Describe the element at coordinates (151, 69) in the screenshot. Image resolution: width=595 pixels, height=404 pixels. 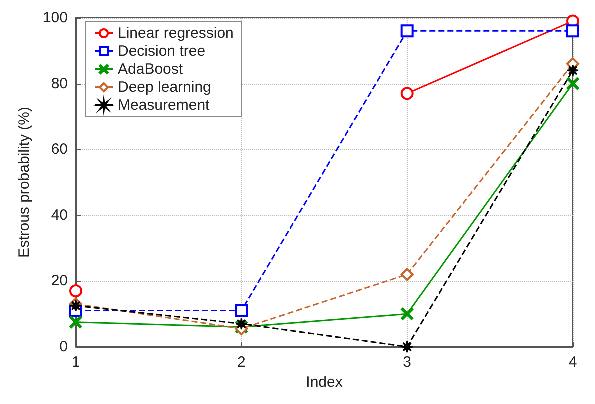
I see `legend-label: AdaBoost` at that location.